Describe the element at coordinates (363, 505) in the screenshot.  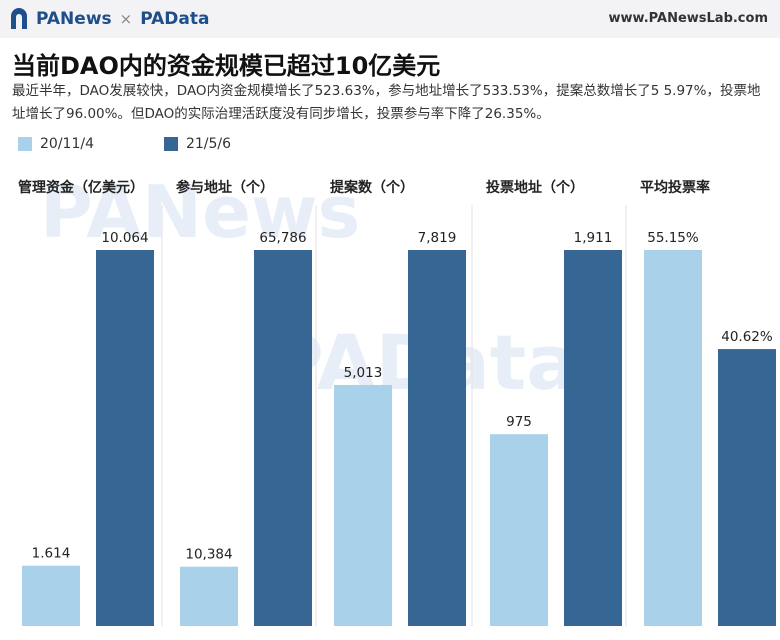
I see `bar-2-series1` at that location.